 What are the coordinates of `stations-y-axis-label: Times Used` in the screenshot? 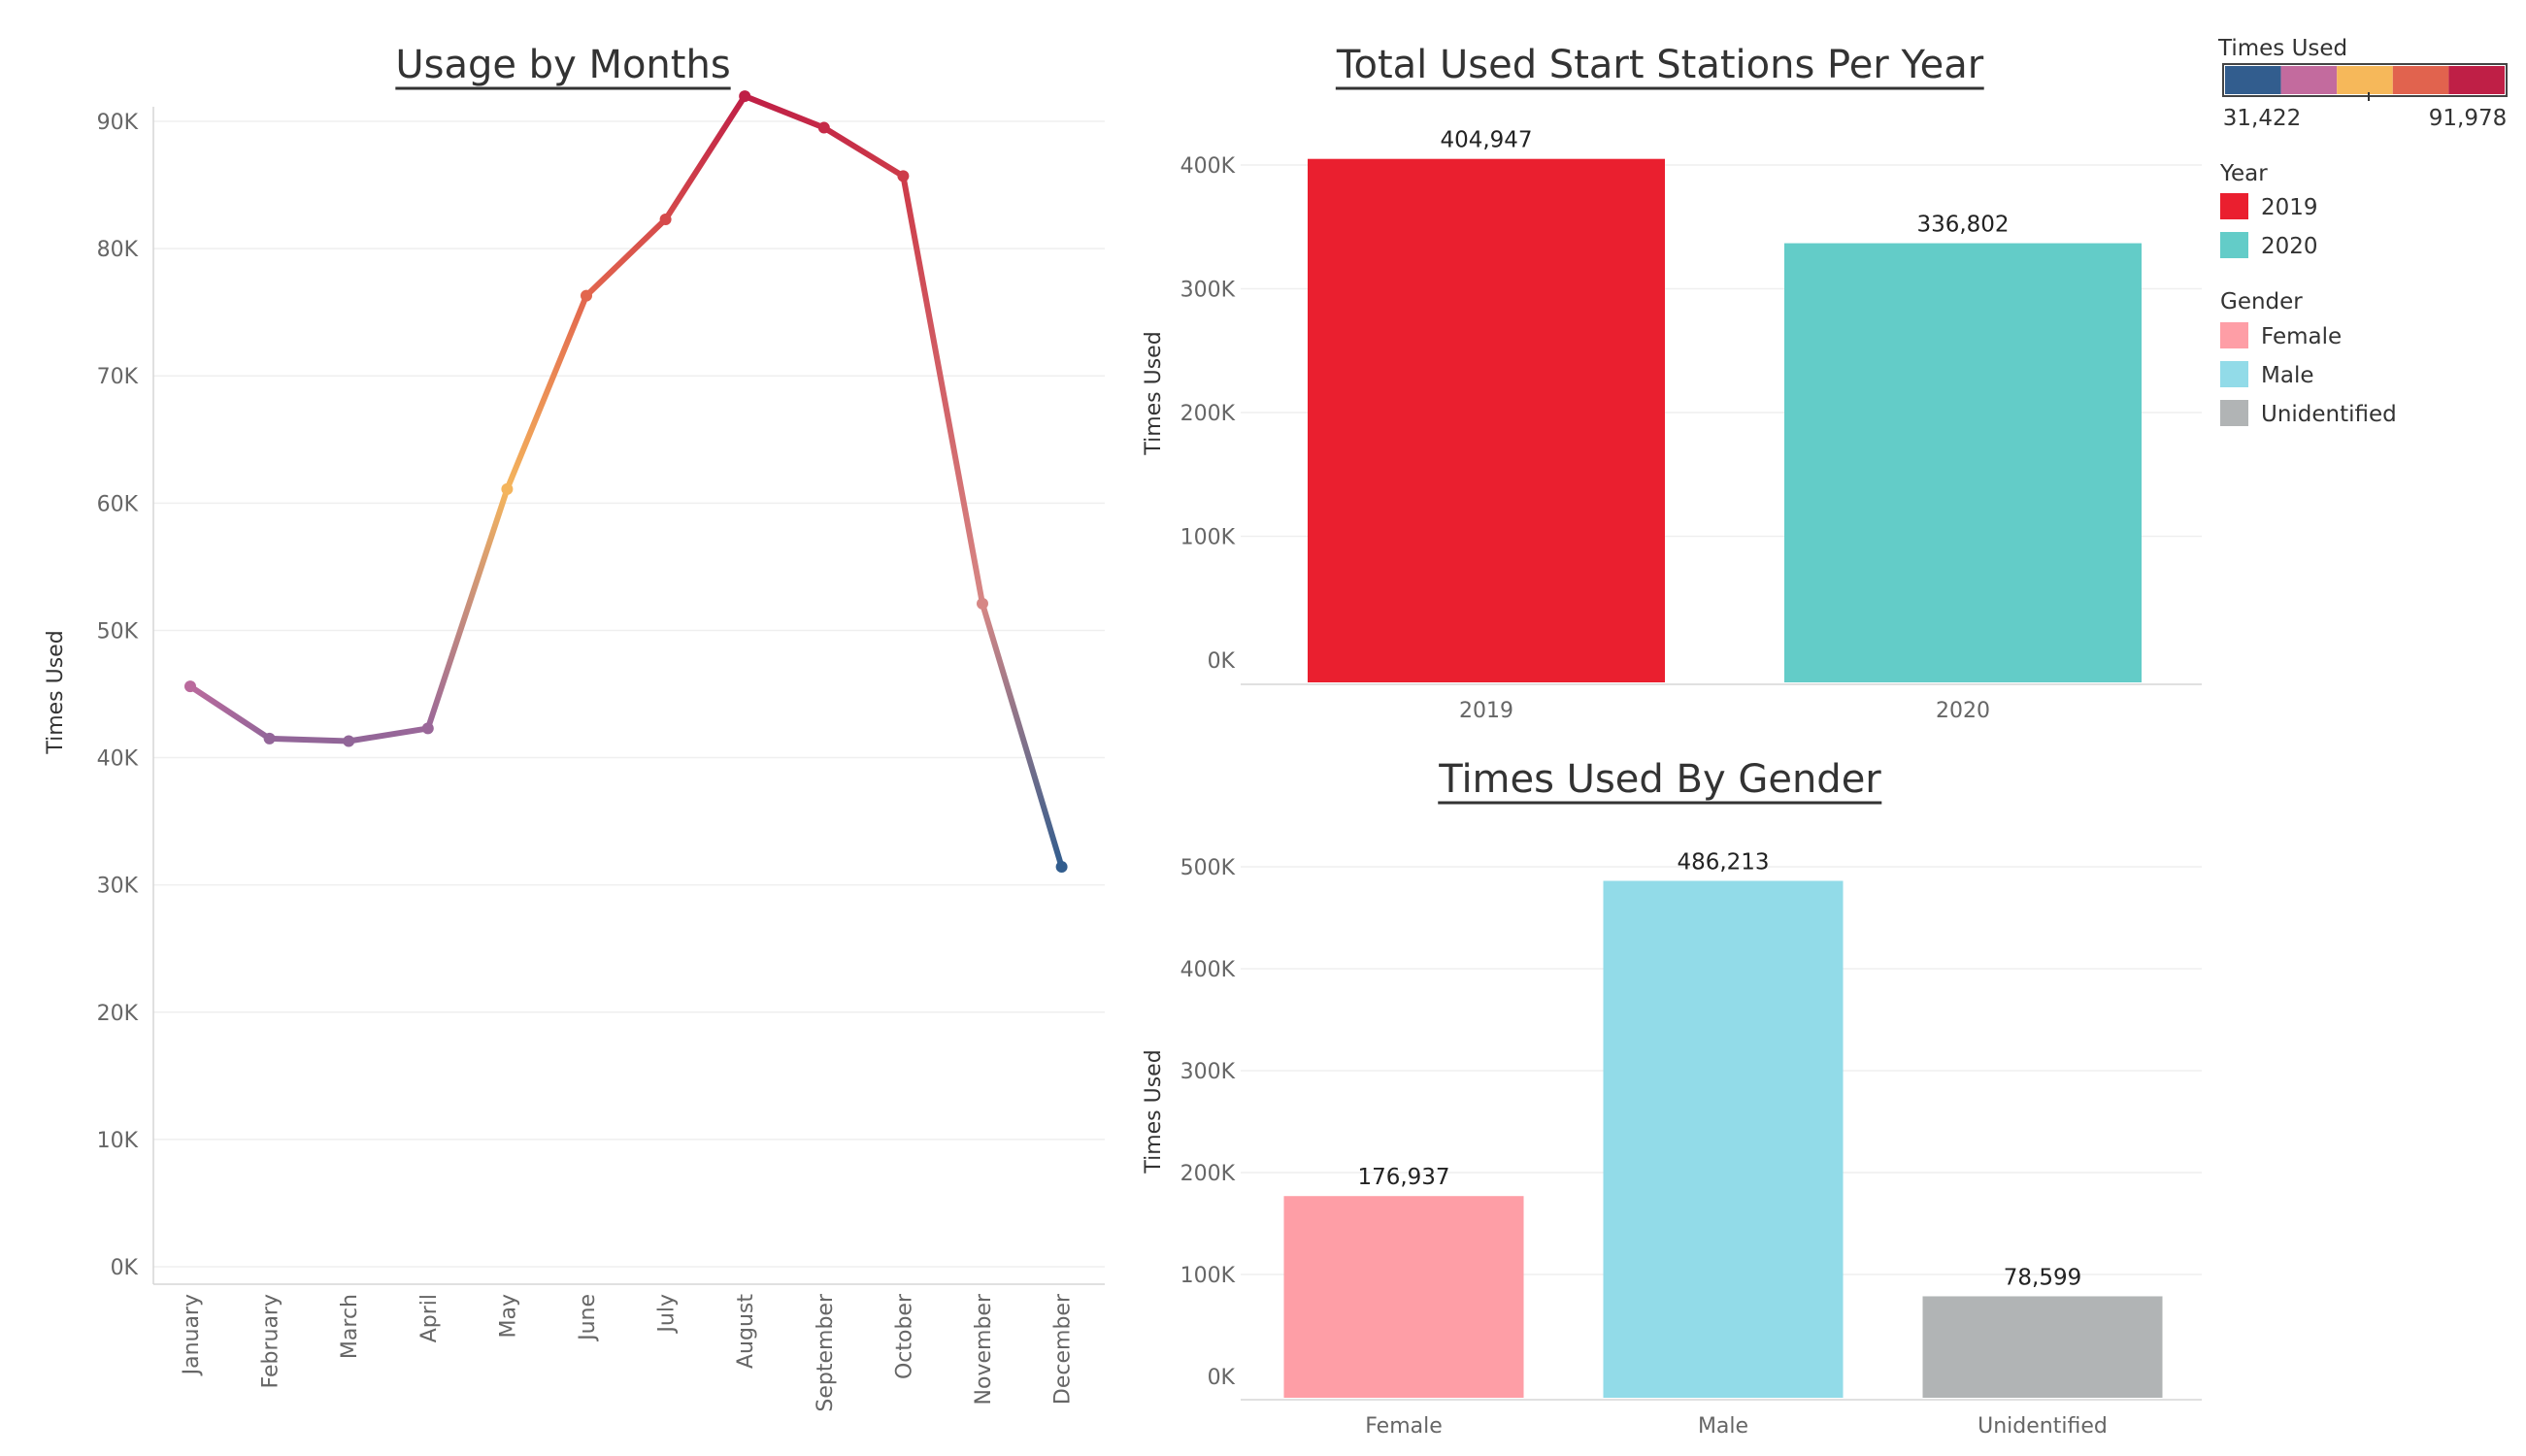 It's located at (1154, 393).